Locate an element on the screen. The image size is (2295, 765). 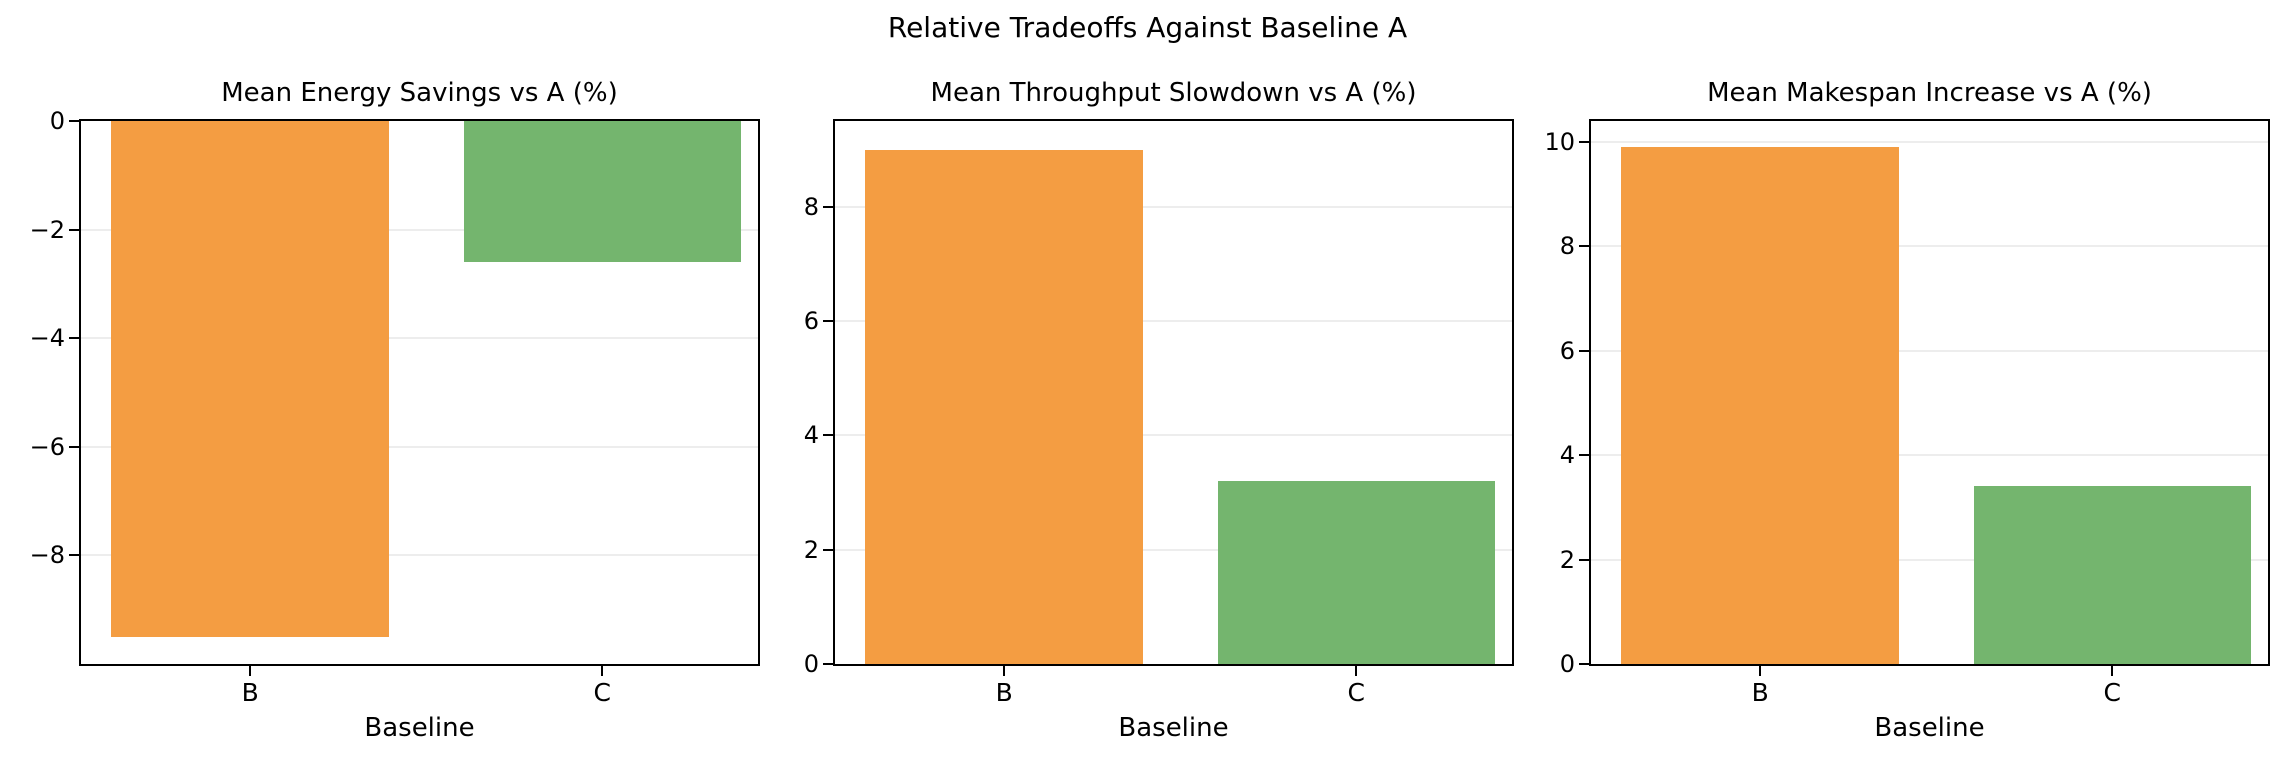
y-tick-label--2: −2 is located at coordinates (47, 229).